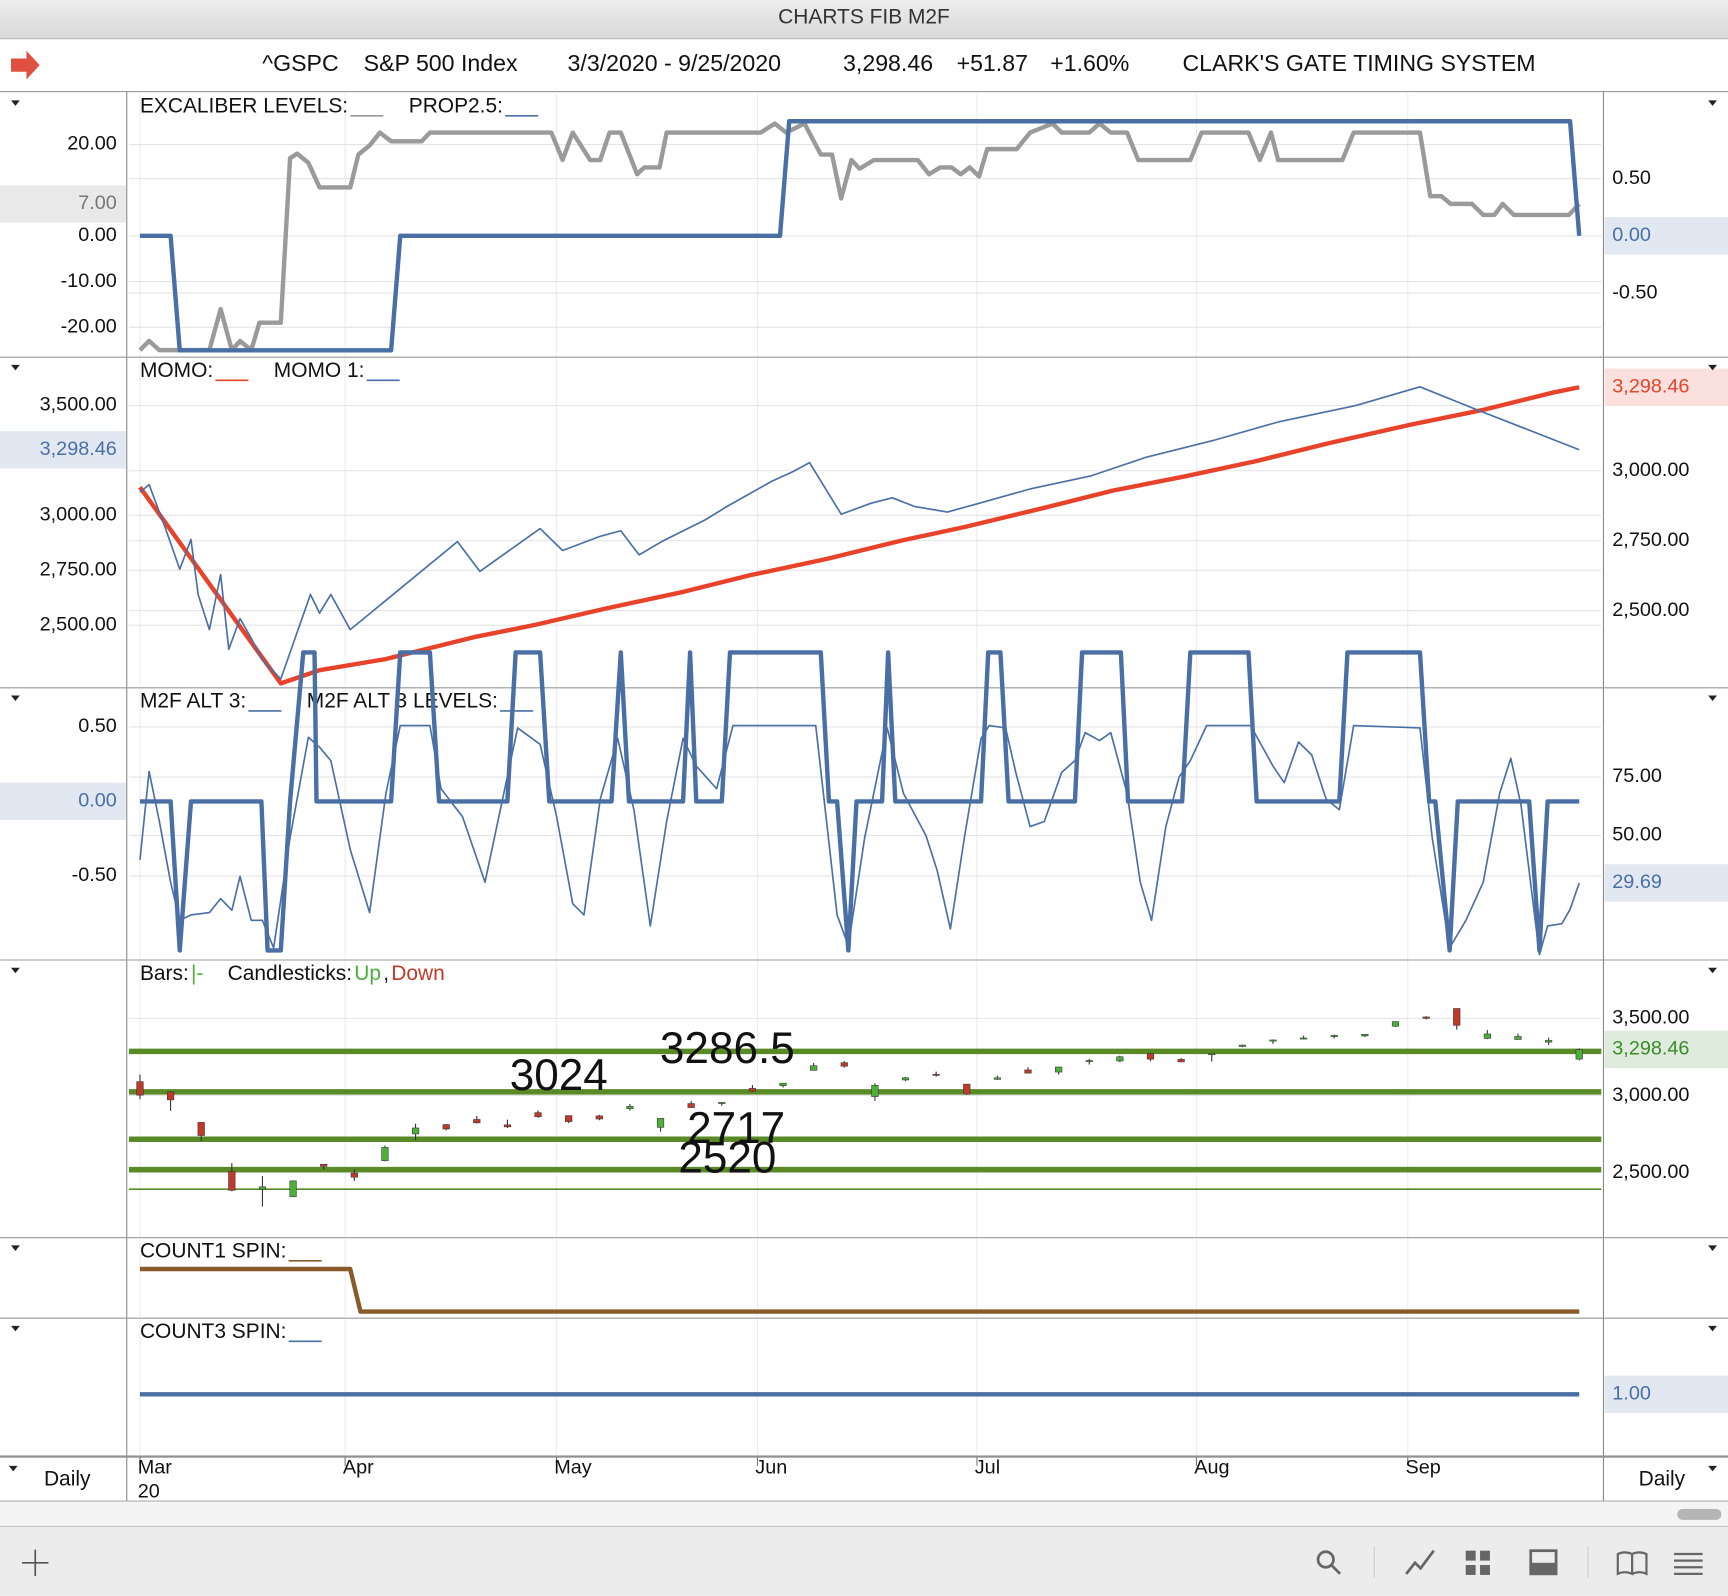 The height and width of the screenshot is (1596, 1728). What do you see at coordinates (97, 203) in the screenshot?
I see `current-value-label: 7.00` at bounding box center [97, 203].